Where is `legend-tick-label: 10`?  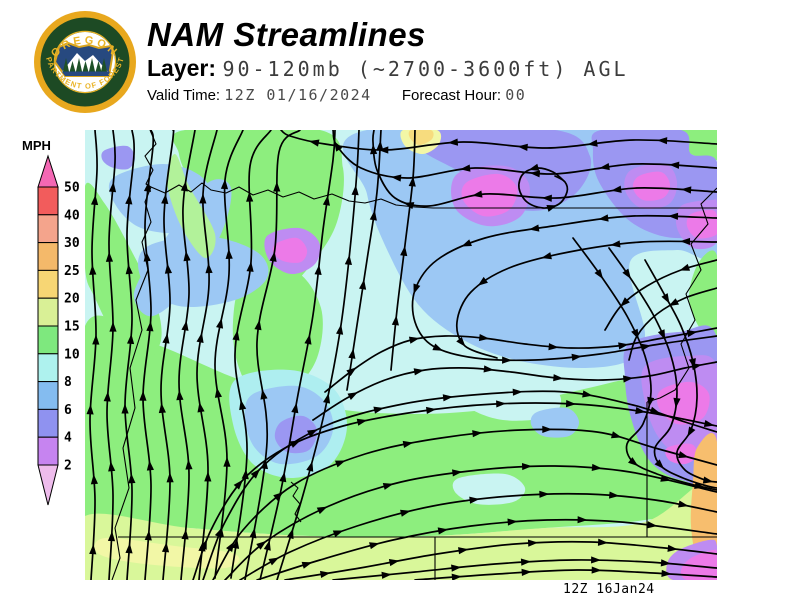
legend-tick-label: 10 is located at coordinates (72, 354).